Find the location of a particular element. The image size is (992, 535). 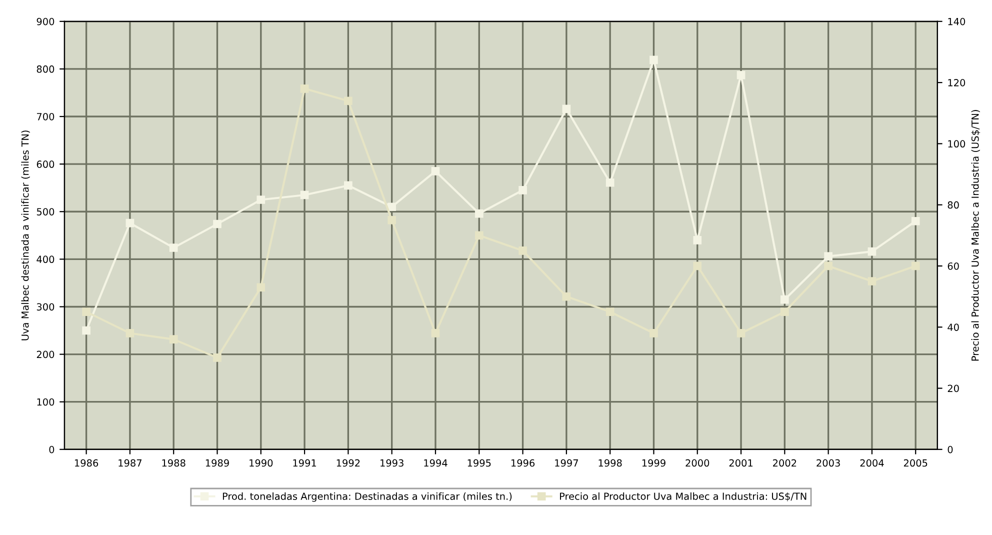

y2-tick-label: 100 is located at coordinates (957, 144).